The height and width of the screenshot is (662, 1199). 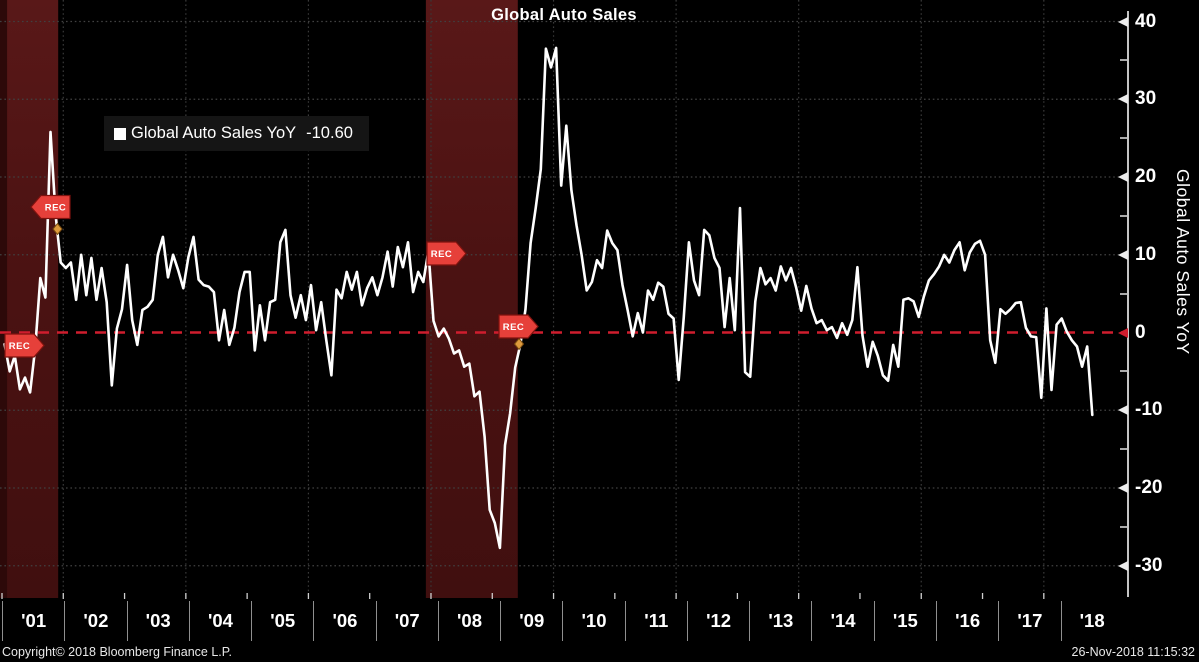 I want to click on y-tick-label: -20, so click(x=1149, y=487).